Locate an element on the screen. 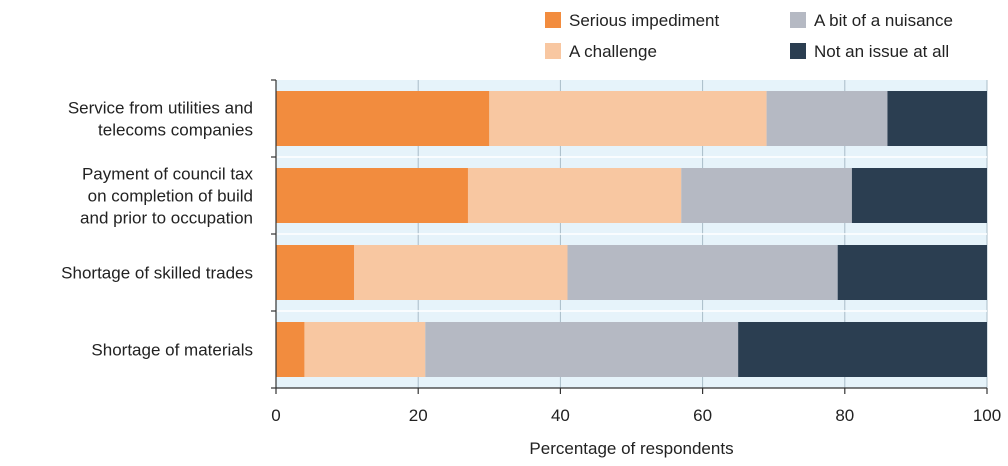  category-label-0-1: telecoms companies is located at coordinates (175, 130).